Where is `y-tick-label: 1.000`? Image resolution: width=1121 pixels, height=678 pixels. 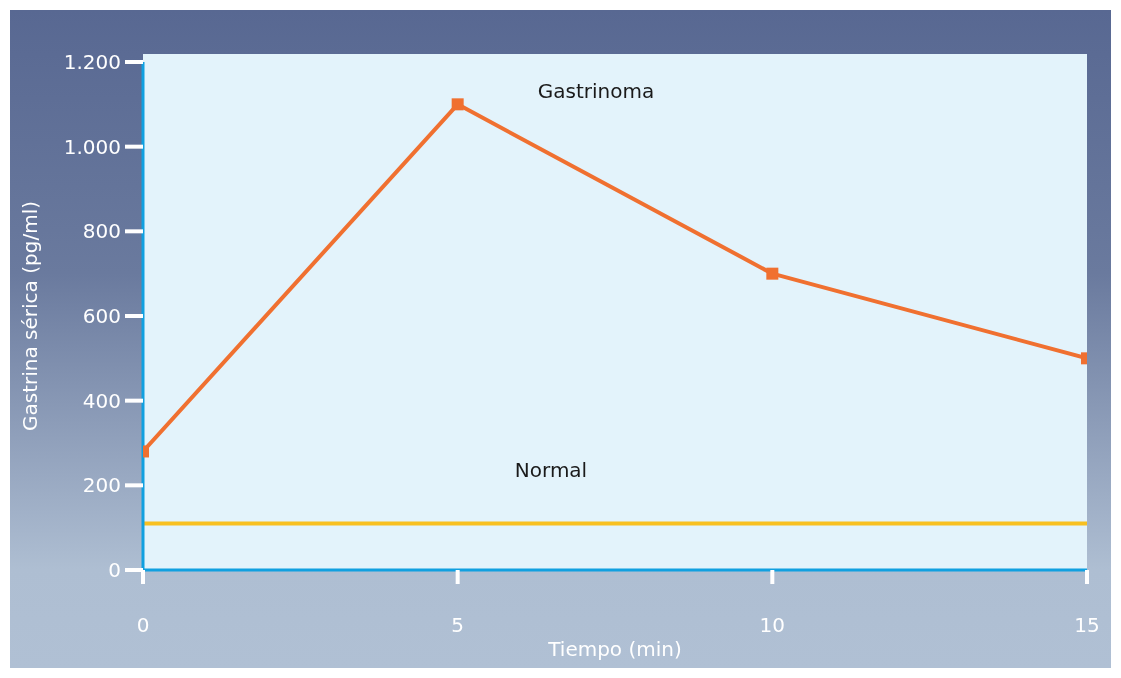 y-tick-label: 1.000 is located at coordinates (92, 146).